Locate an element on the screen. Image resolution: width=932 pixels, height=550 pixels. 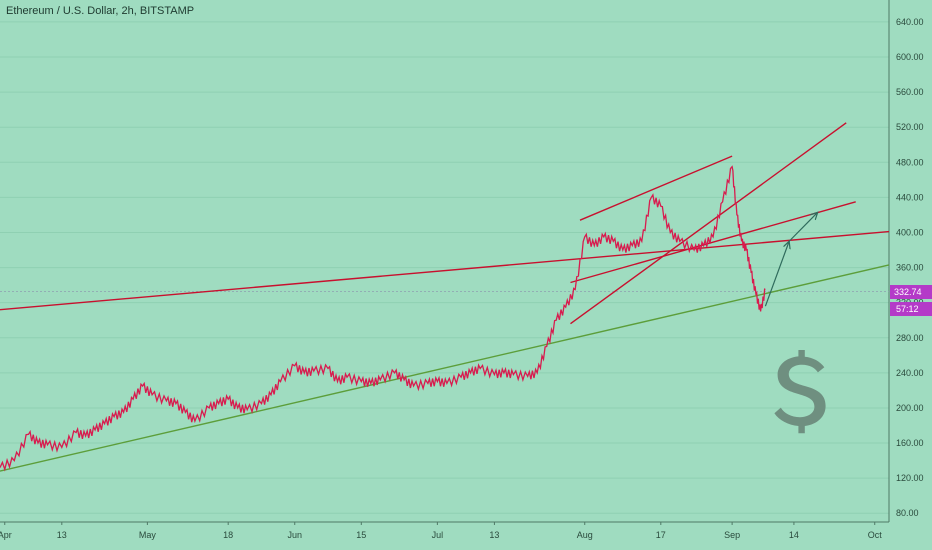
y-tick-label: 400.00 is located at coordinates (910, 232).